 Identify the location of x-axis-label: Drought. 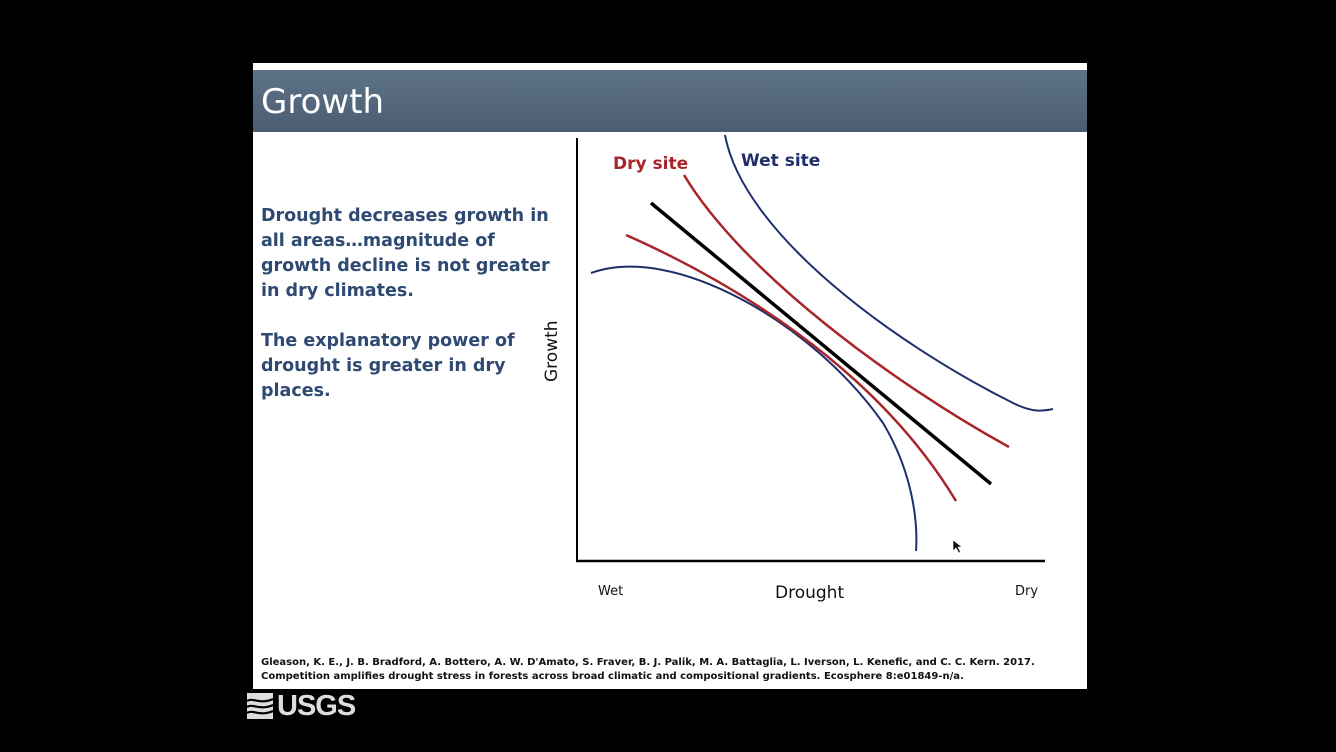
(809, 593).